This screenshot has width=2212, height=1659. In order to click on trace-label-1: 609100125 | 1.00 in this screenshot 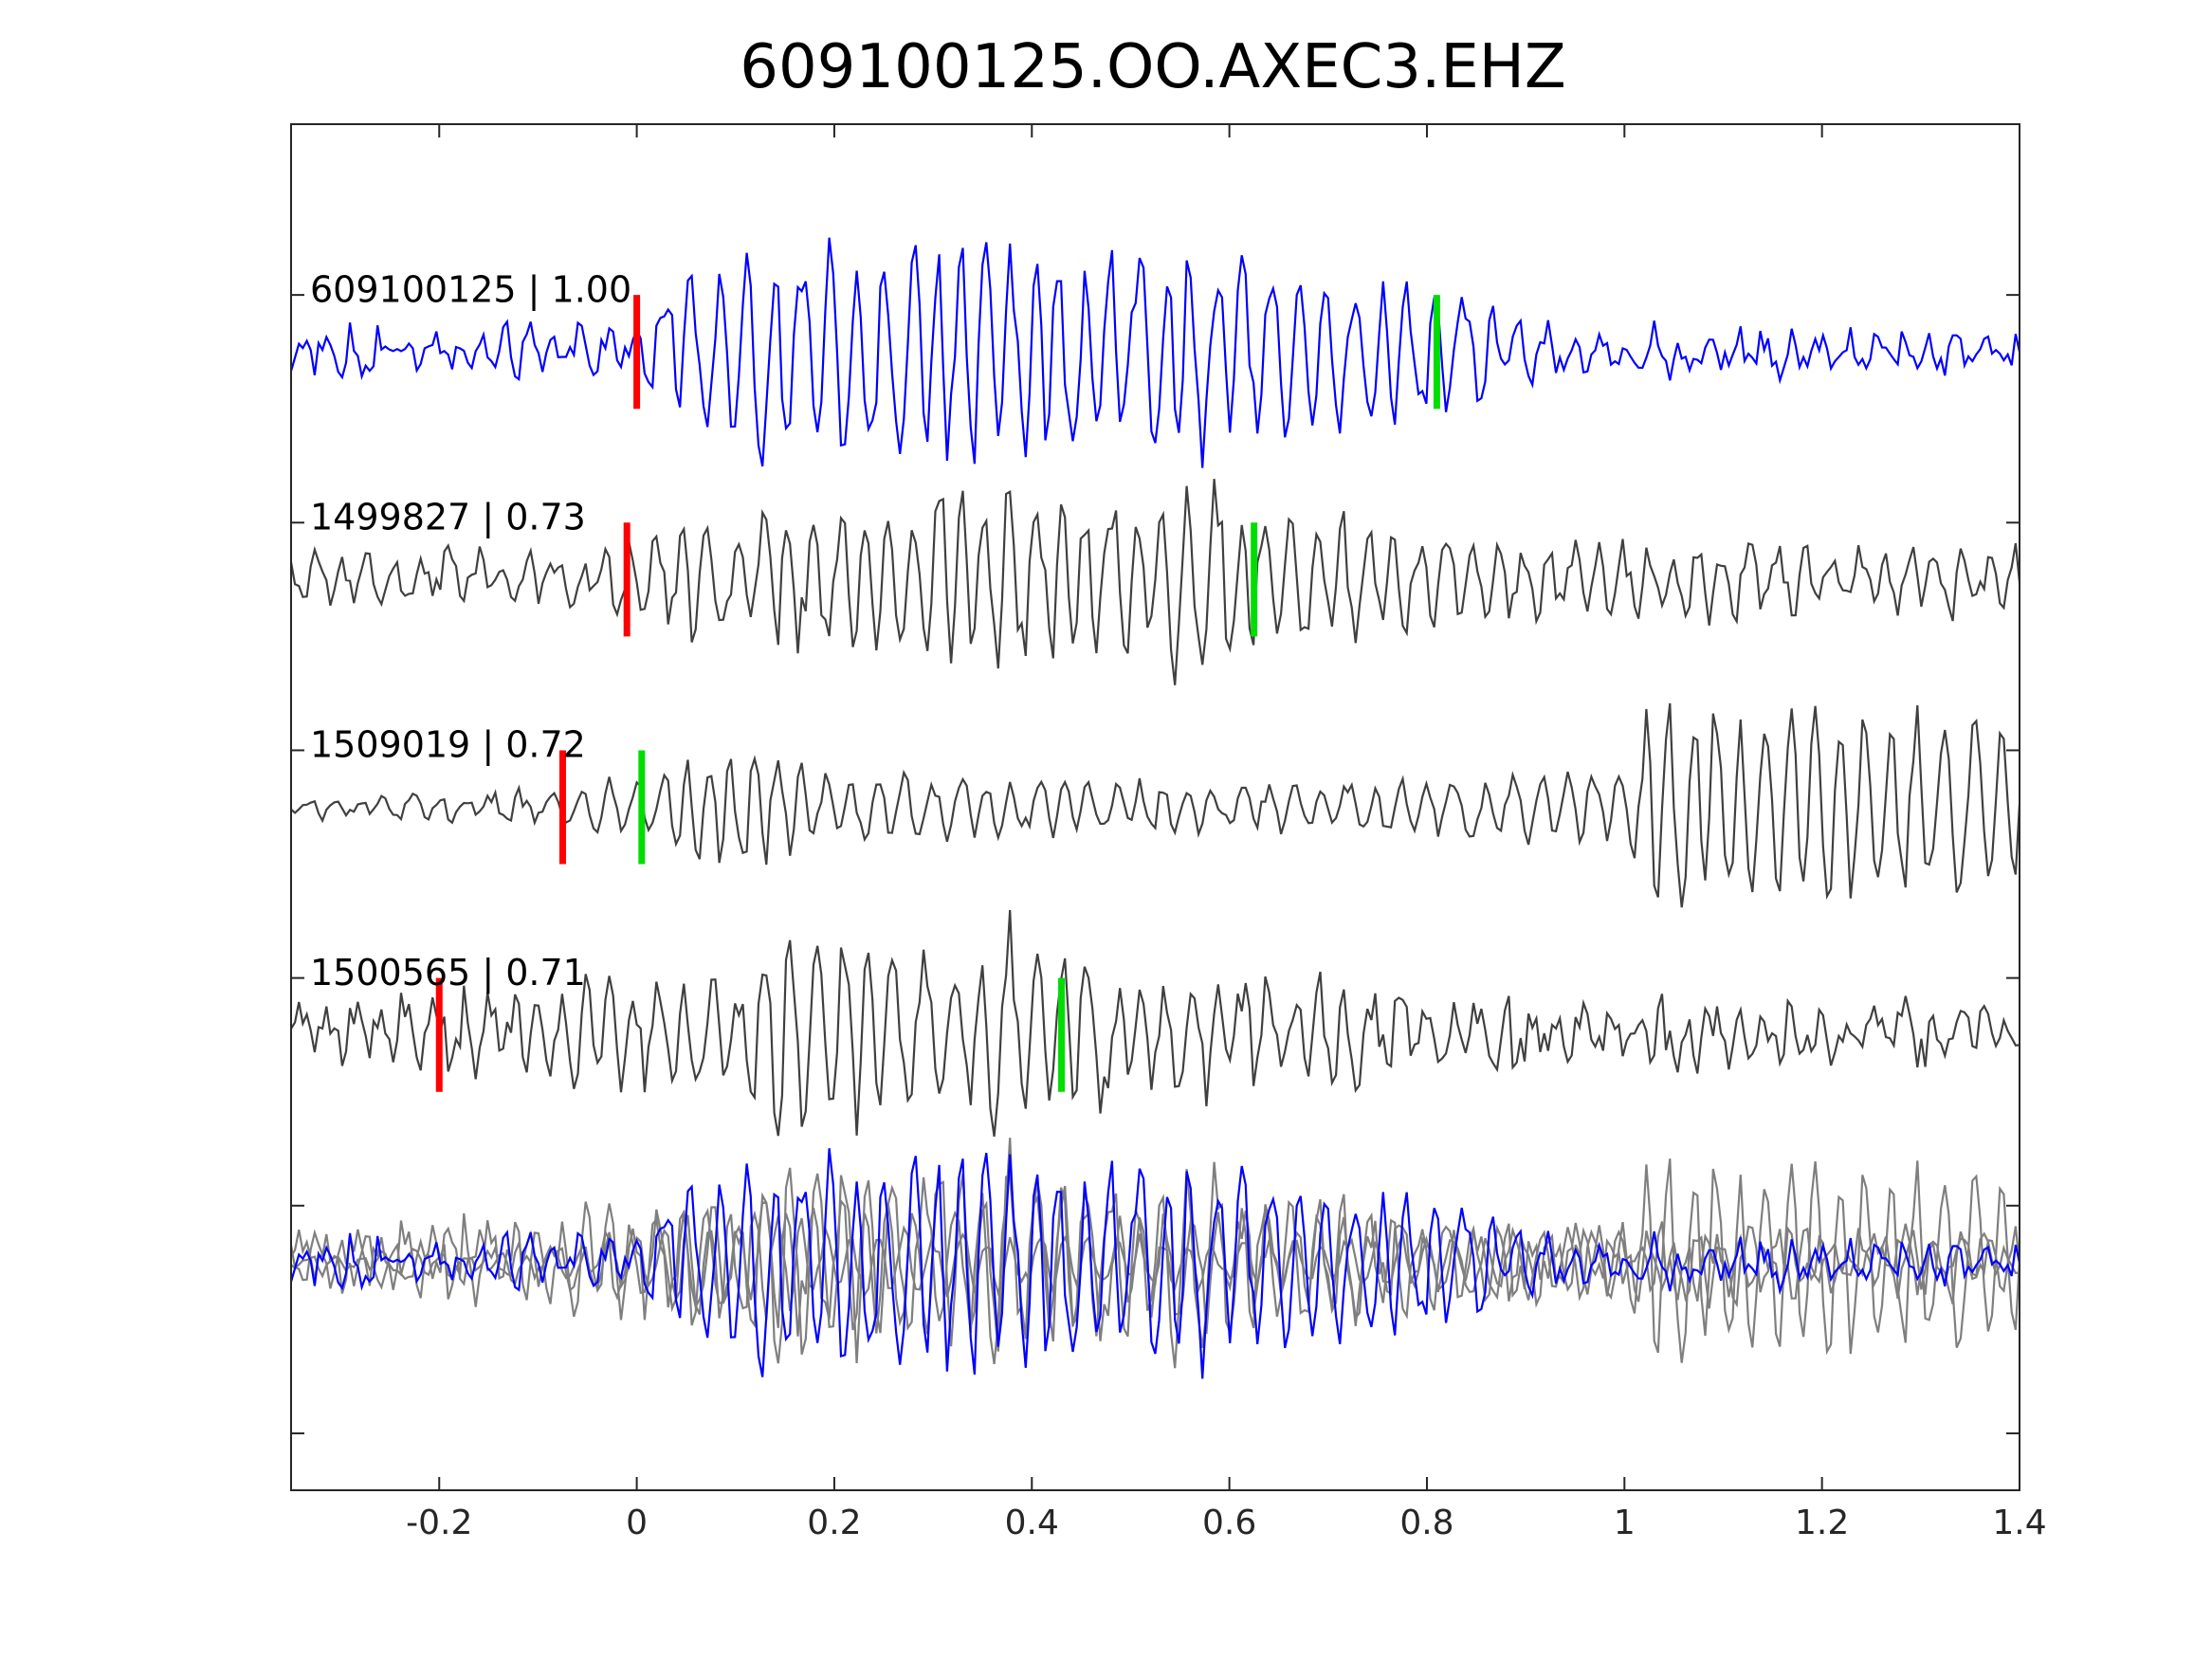, I will do `click(470, 289)`.